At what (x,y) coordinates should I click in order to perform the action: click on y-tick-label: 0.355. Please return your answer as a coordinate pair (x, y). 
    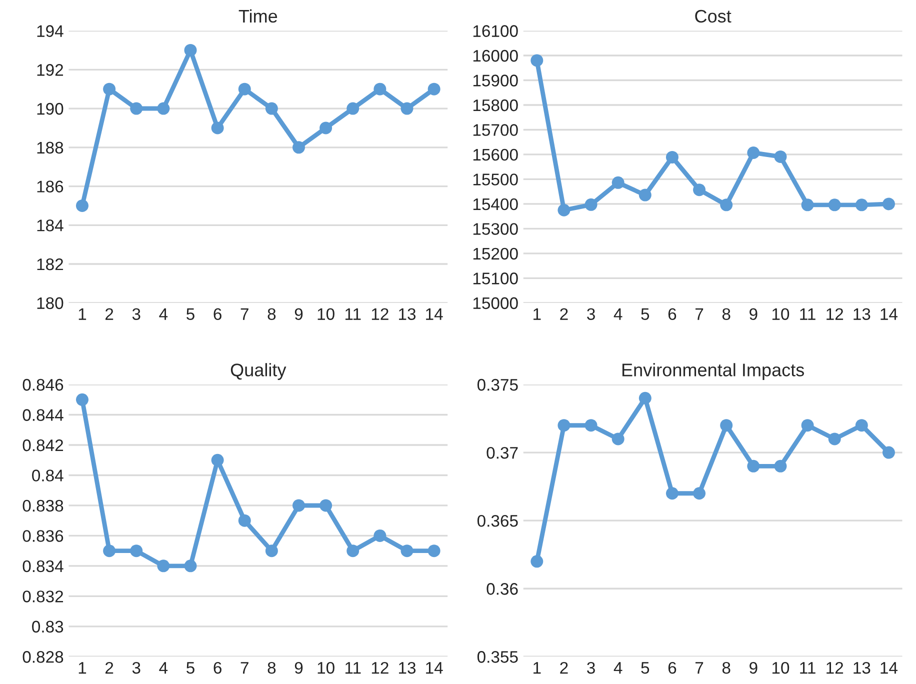
    Looking at the image, I should click on (497, 657).